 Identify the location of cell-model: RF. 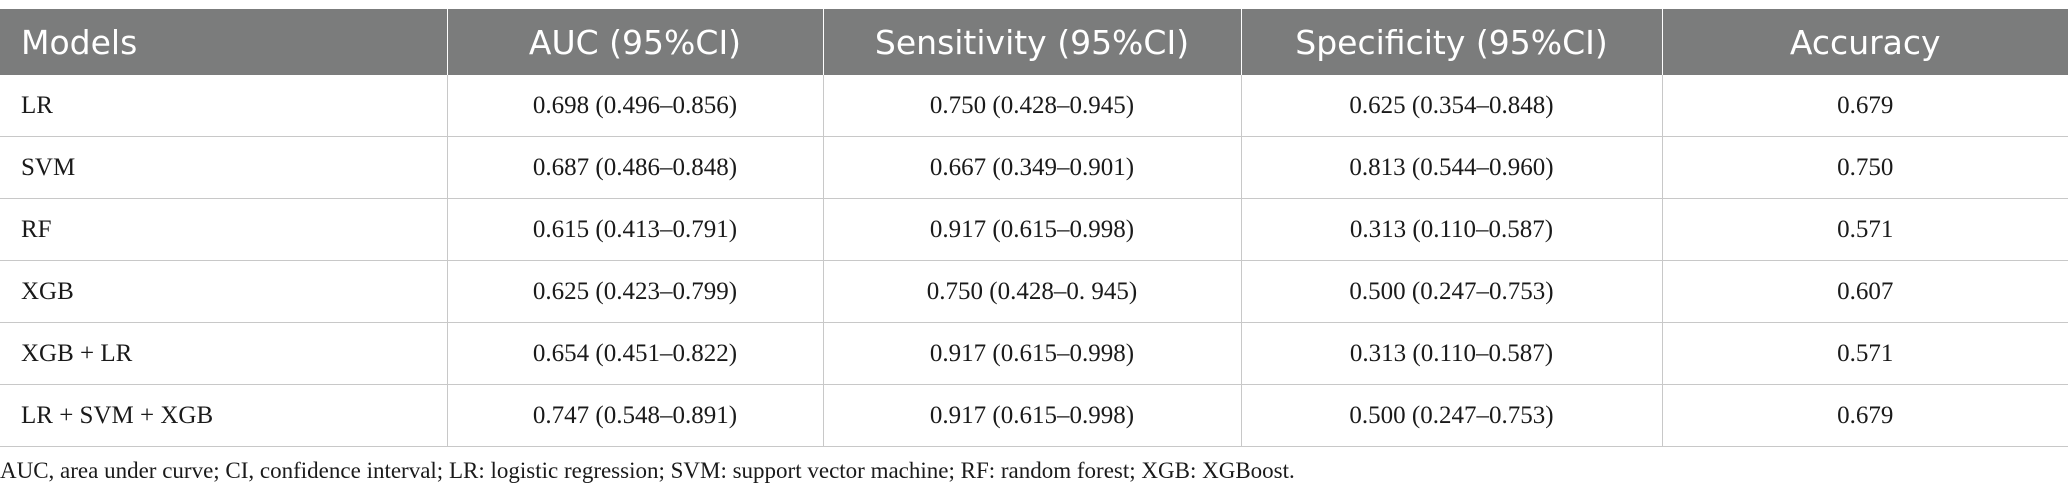
(223, 229).